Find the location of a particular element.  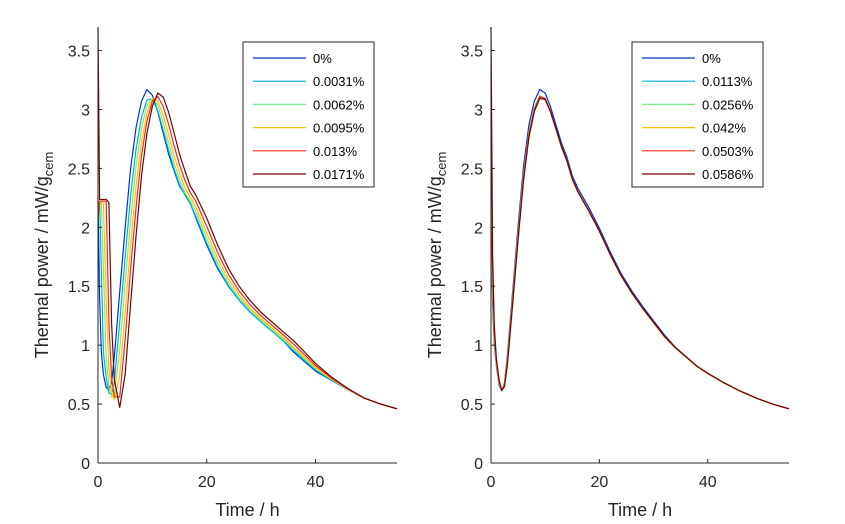

legend: 0% 0.0031% 0.0062% 0.0095% 0.013% 0.0171% is located at coordinates (308, 114).